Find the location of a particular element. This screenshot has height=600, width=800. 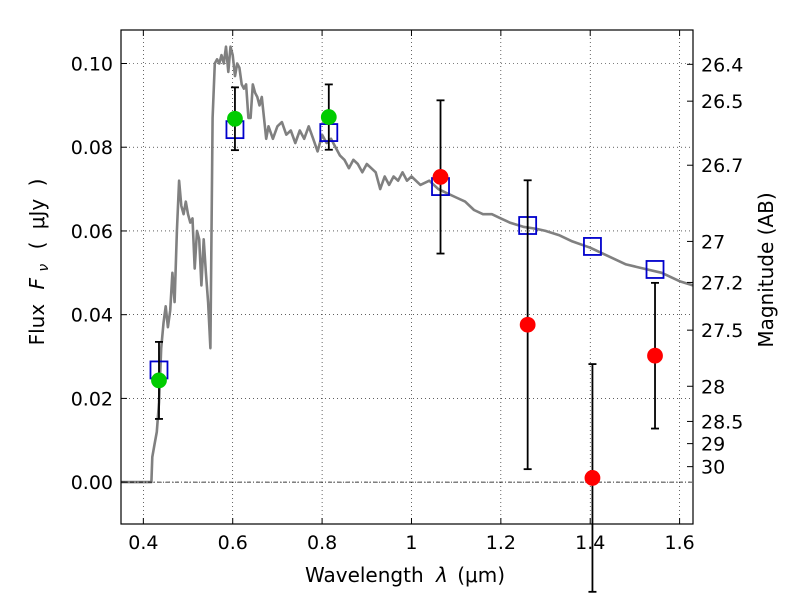

y-tick-label: 0.04 is located at coordinates (92, 316).